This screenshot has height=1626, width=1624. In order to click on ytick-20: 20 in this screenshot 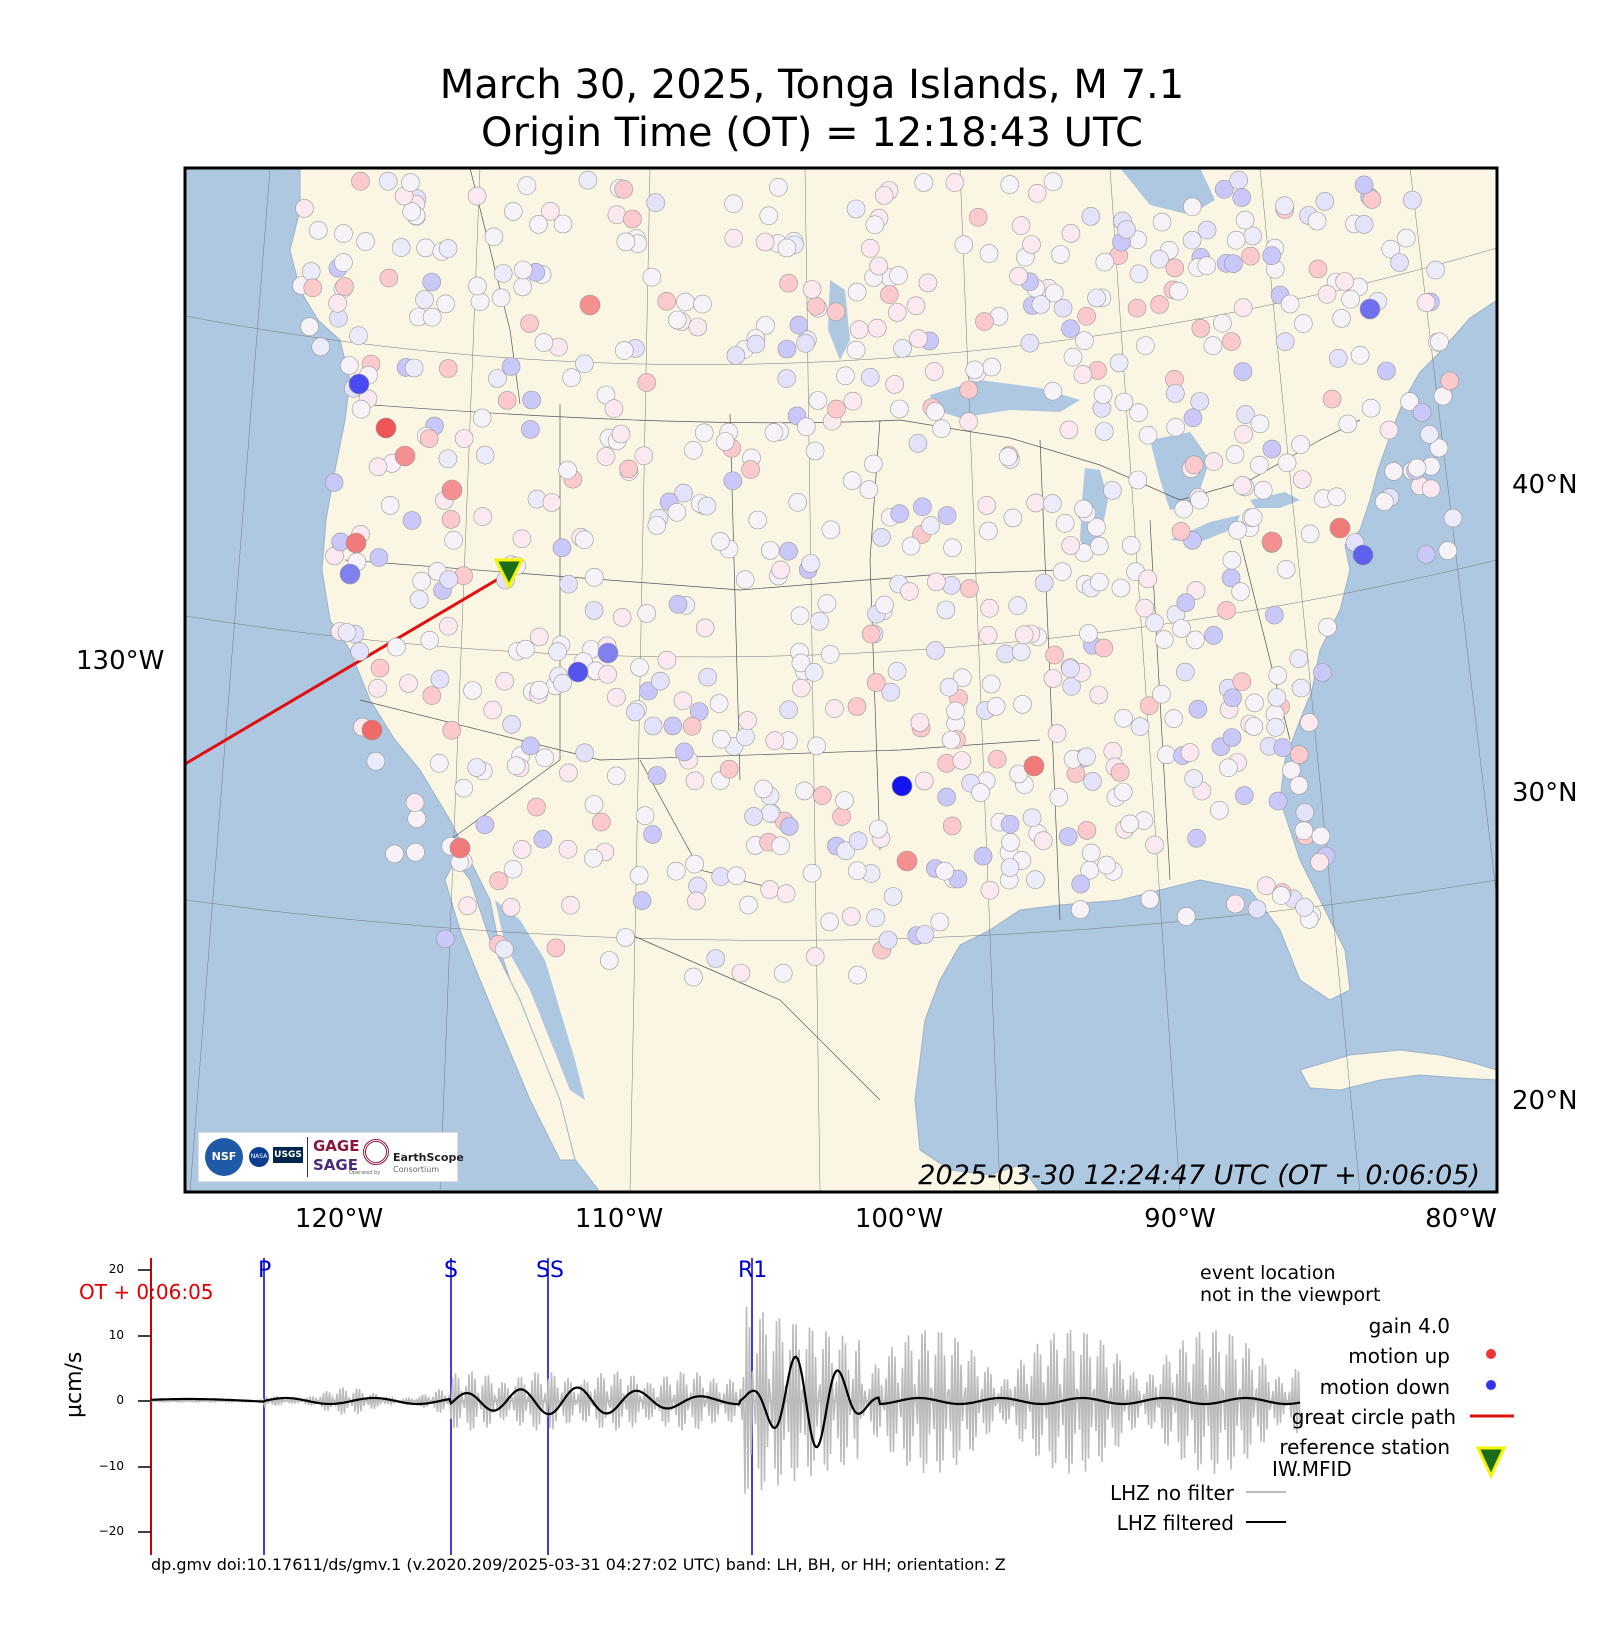, I will do `click(116, 1269)`.